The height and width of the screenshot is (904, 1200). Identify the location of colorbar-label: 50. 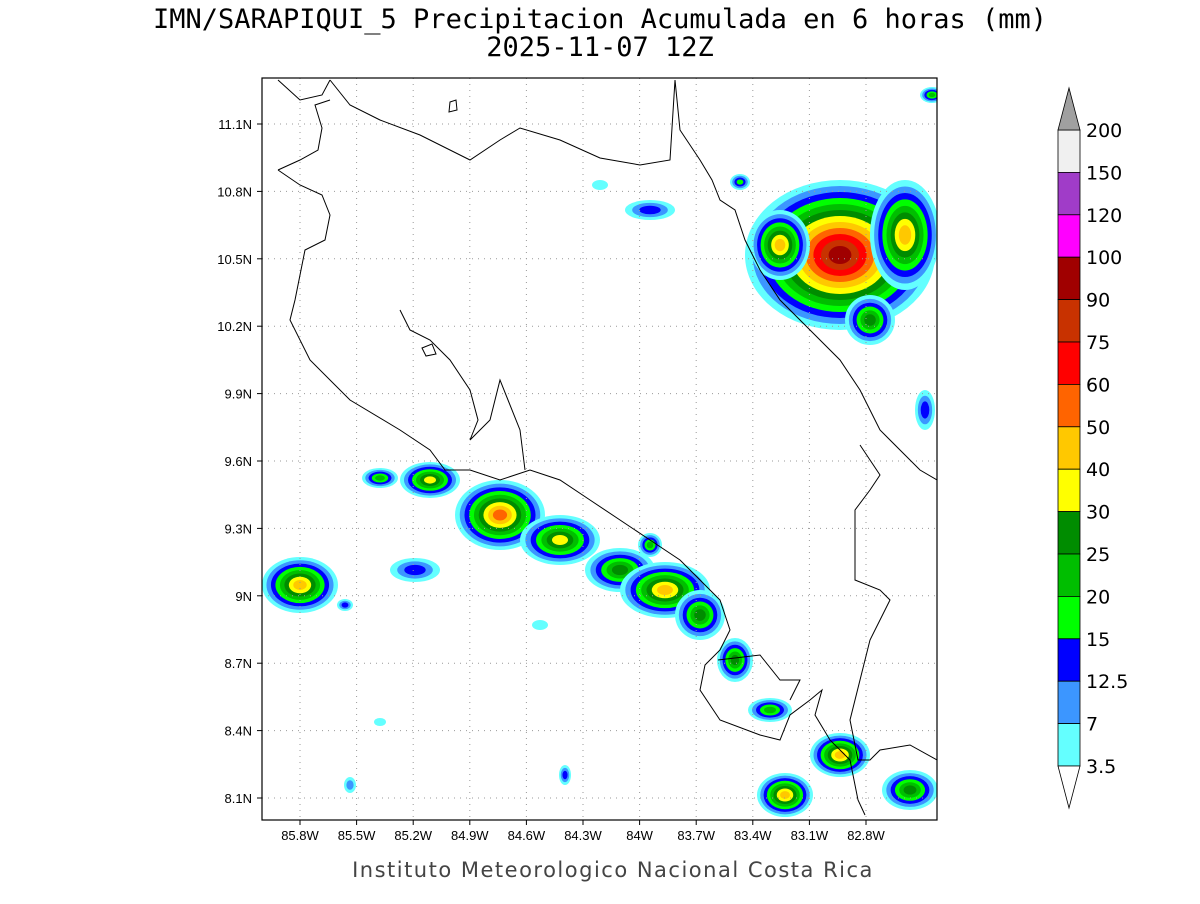
(1098, 428).